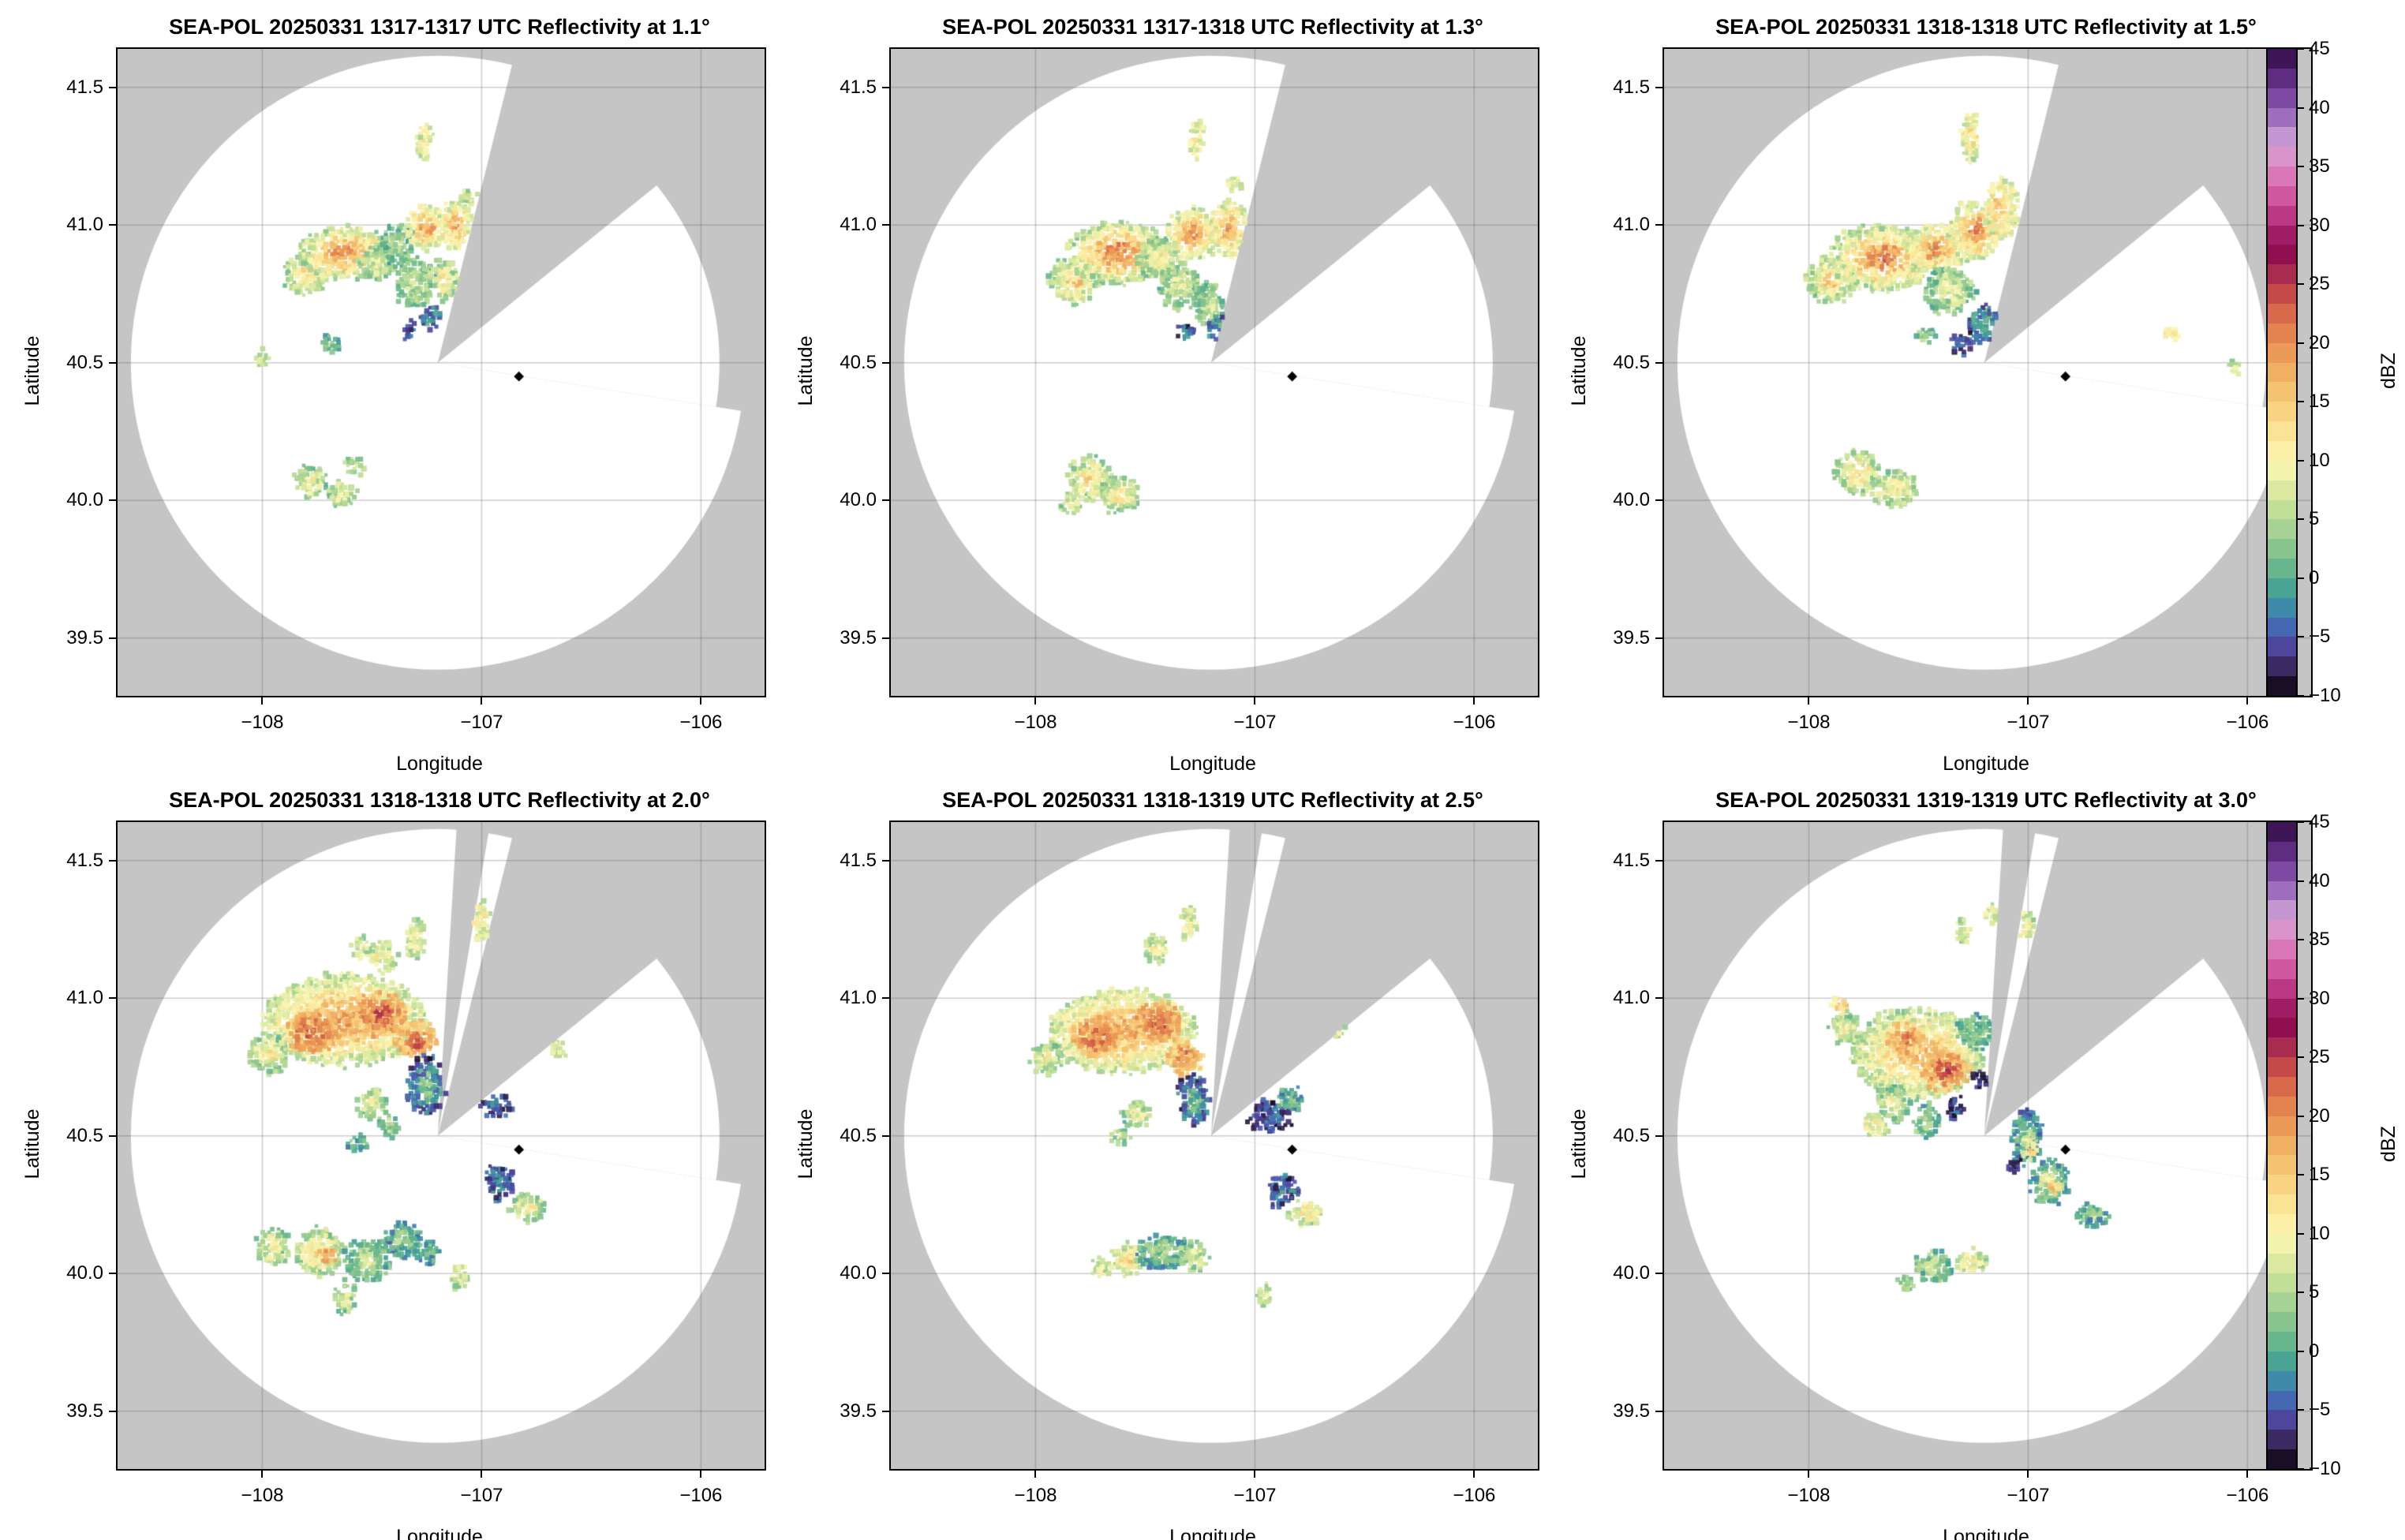 The width and height of the screenshot is (2405, 1540). I want to click on colorbar-tick-label: 25, so click(2319, 284).